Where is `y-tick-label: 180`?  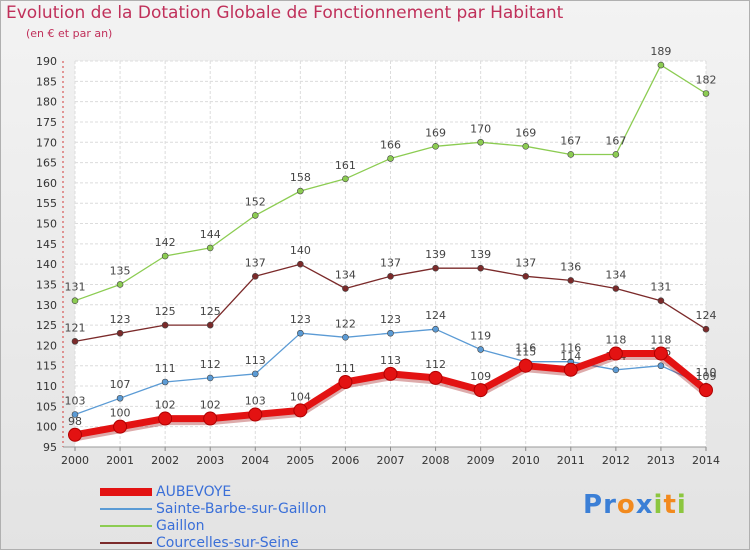 y-tick-label: 180 is located at coordinates (46, 102).